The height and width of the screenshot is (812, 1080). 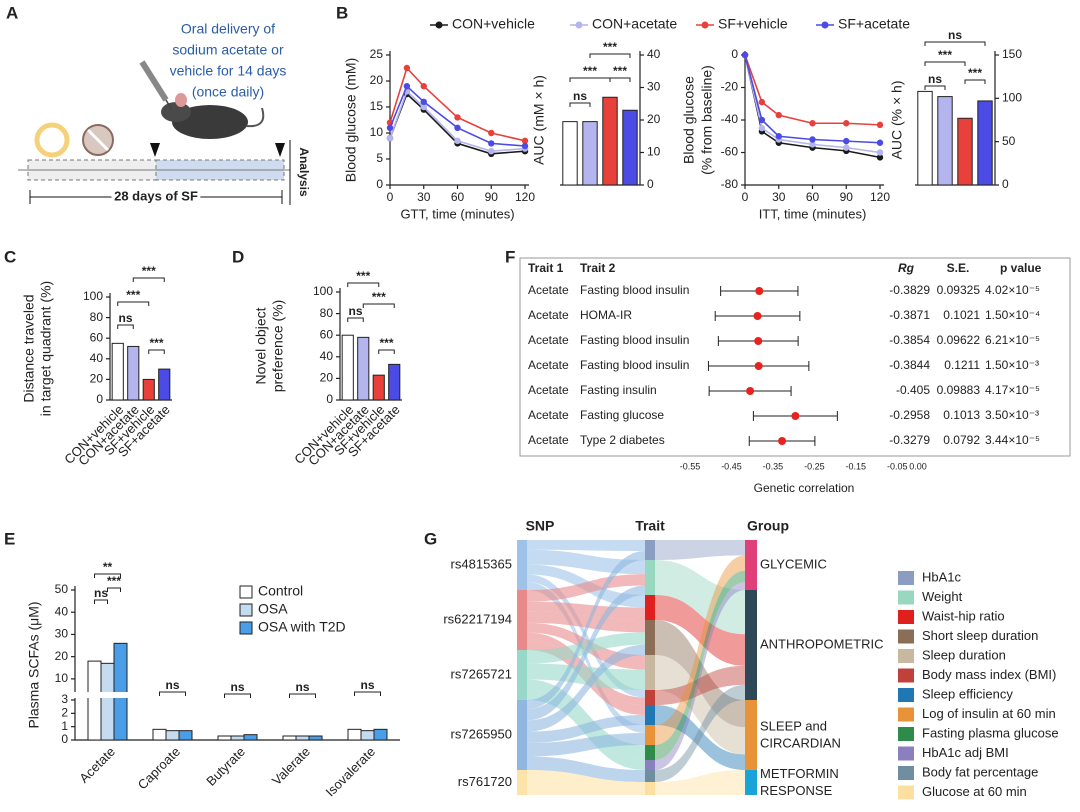 What do you see at coordinates (730, 184) in the screenshot?
I see `y-tick-label: -80` at bounding box center [730, 184].